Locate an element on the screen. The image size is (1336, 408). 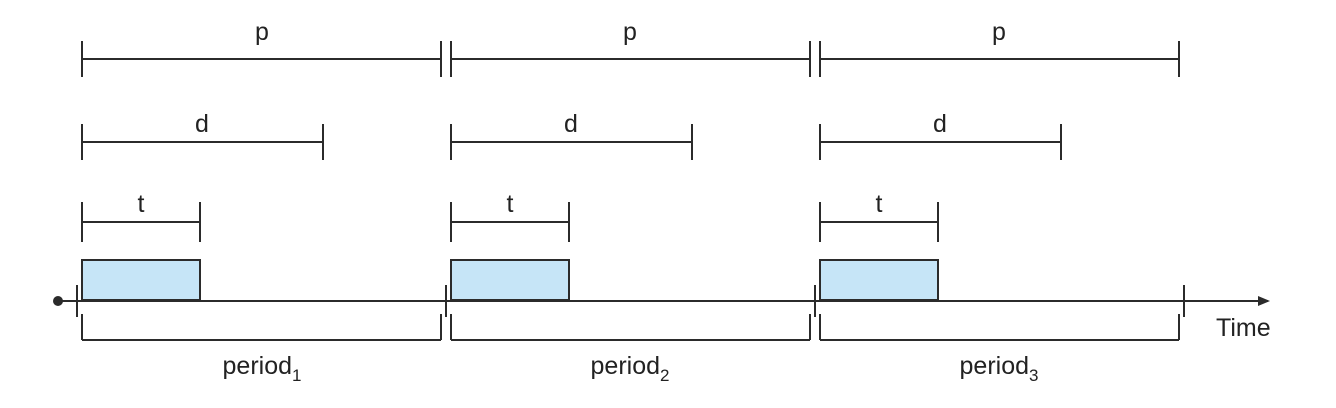
t-label-1: t is located at coordinates (141, 204).